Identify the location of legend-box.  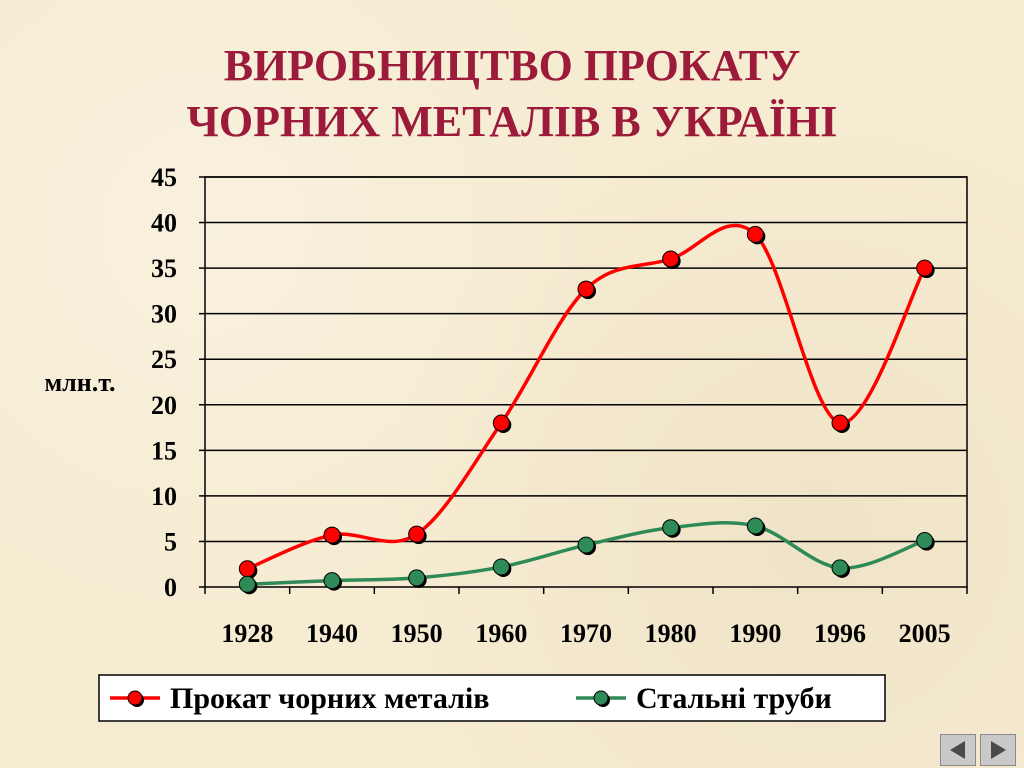
(492, 698).